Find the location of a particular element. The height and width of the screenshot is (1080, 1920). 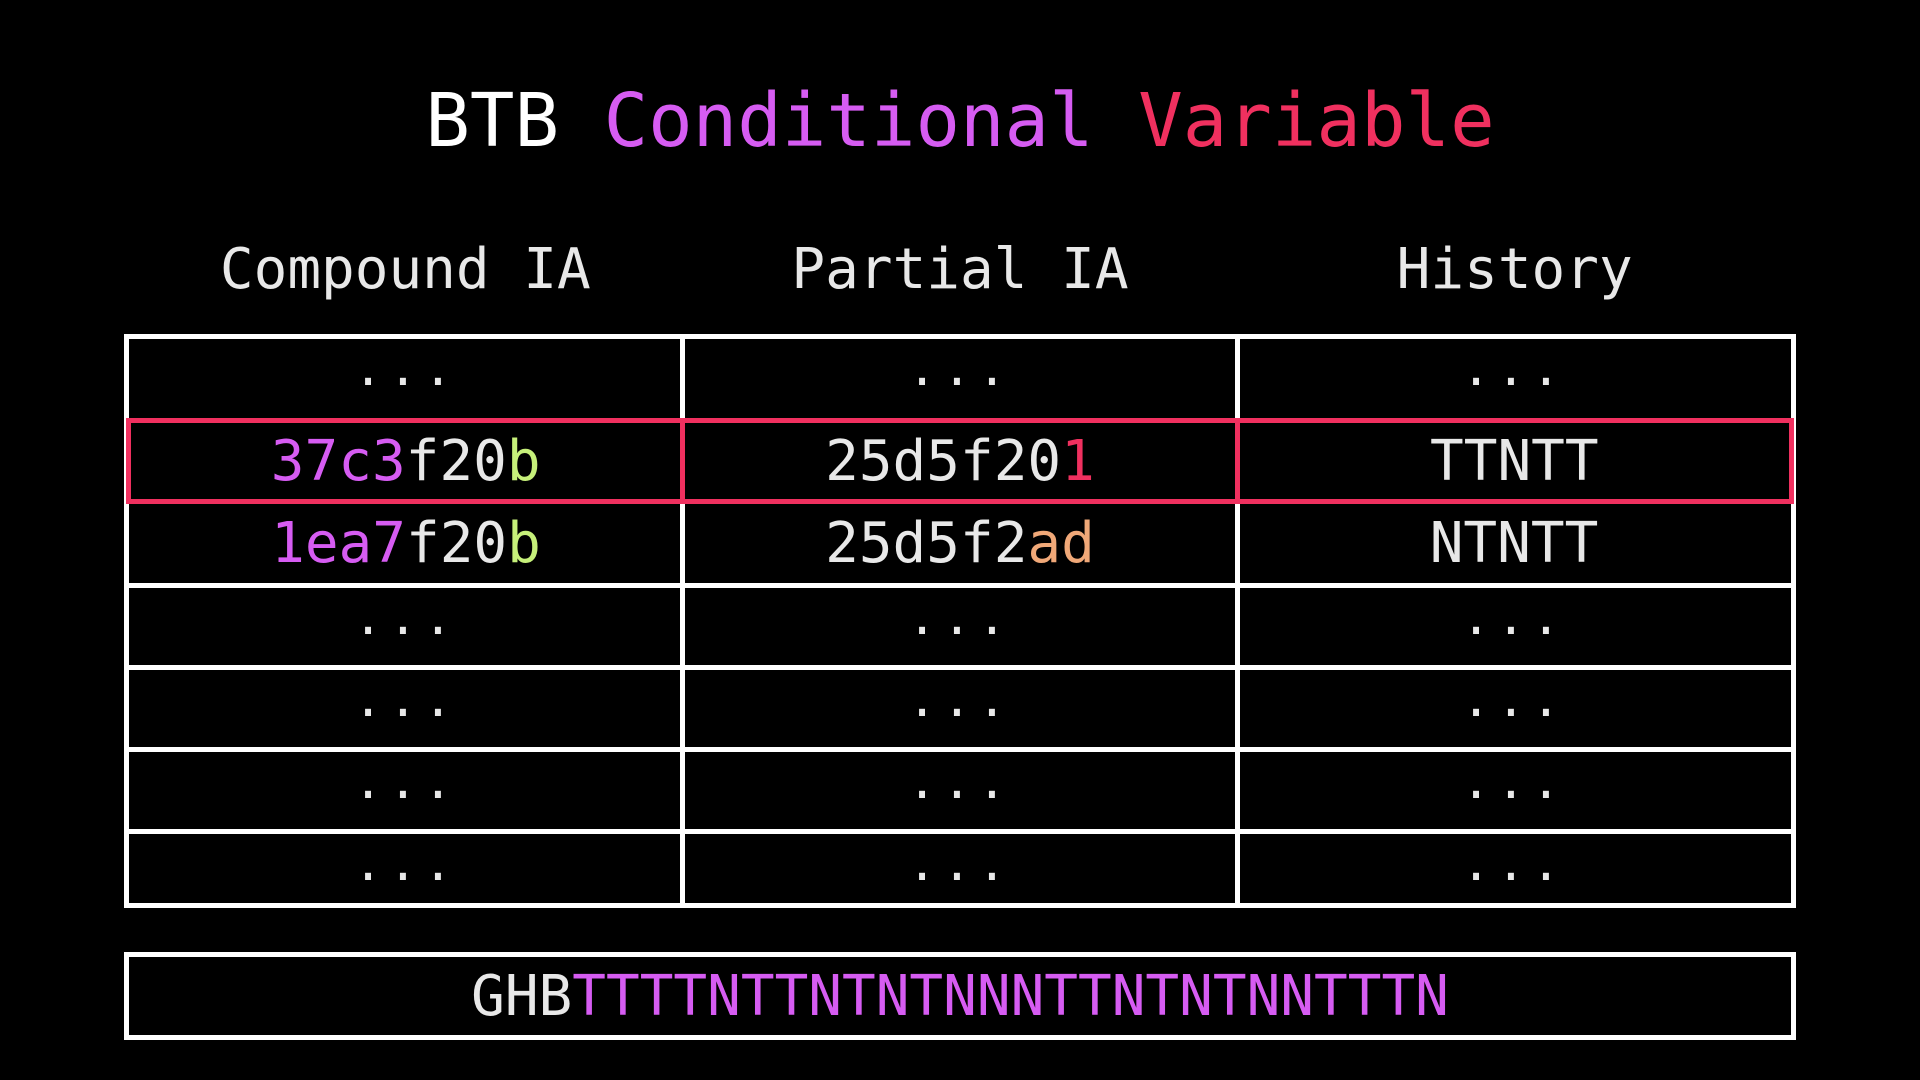

partial-ia-cell: 25d5f20 1 is located at coordinates (959, 461).